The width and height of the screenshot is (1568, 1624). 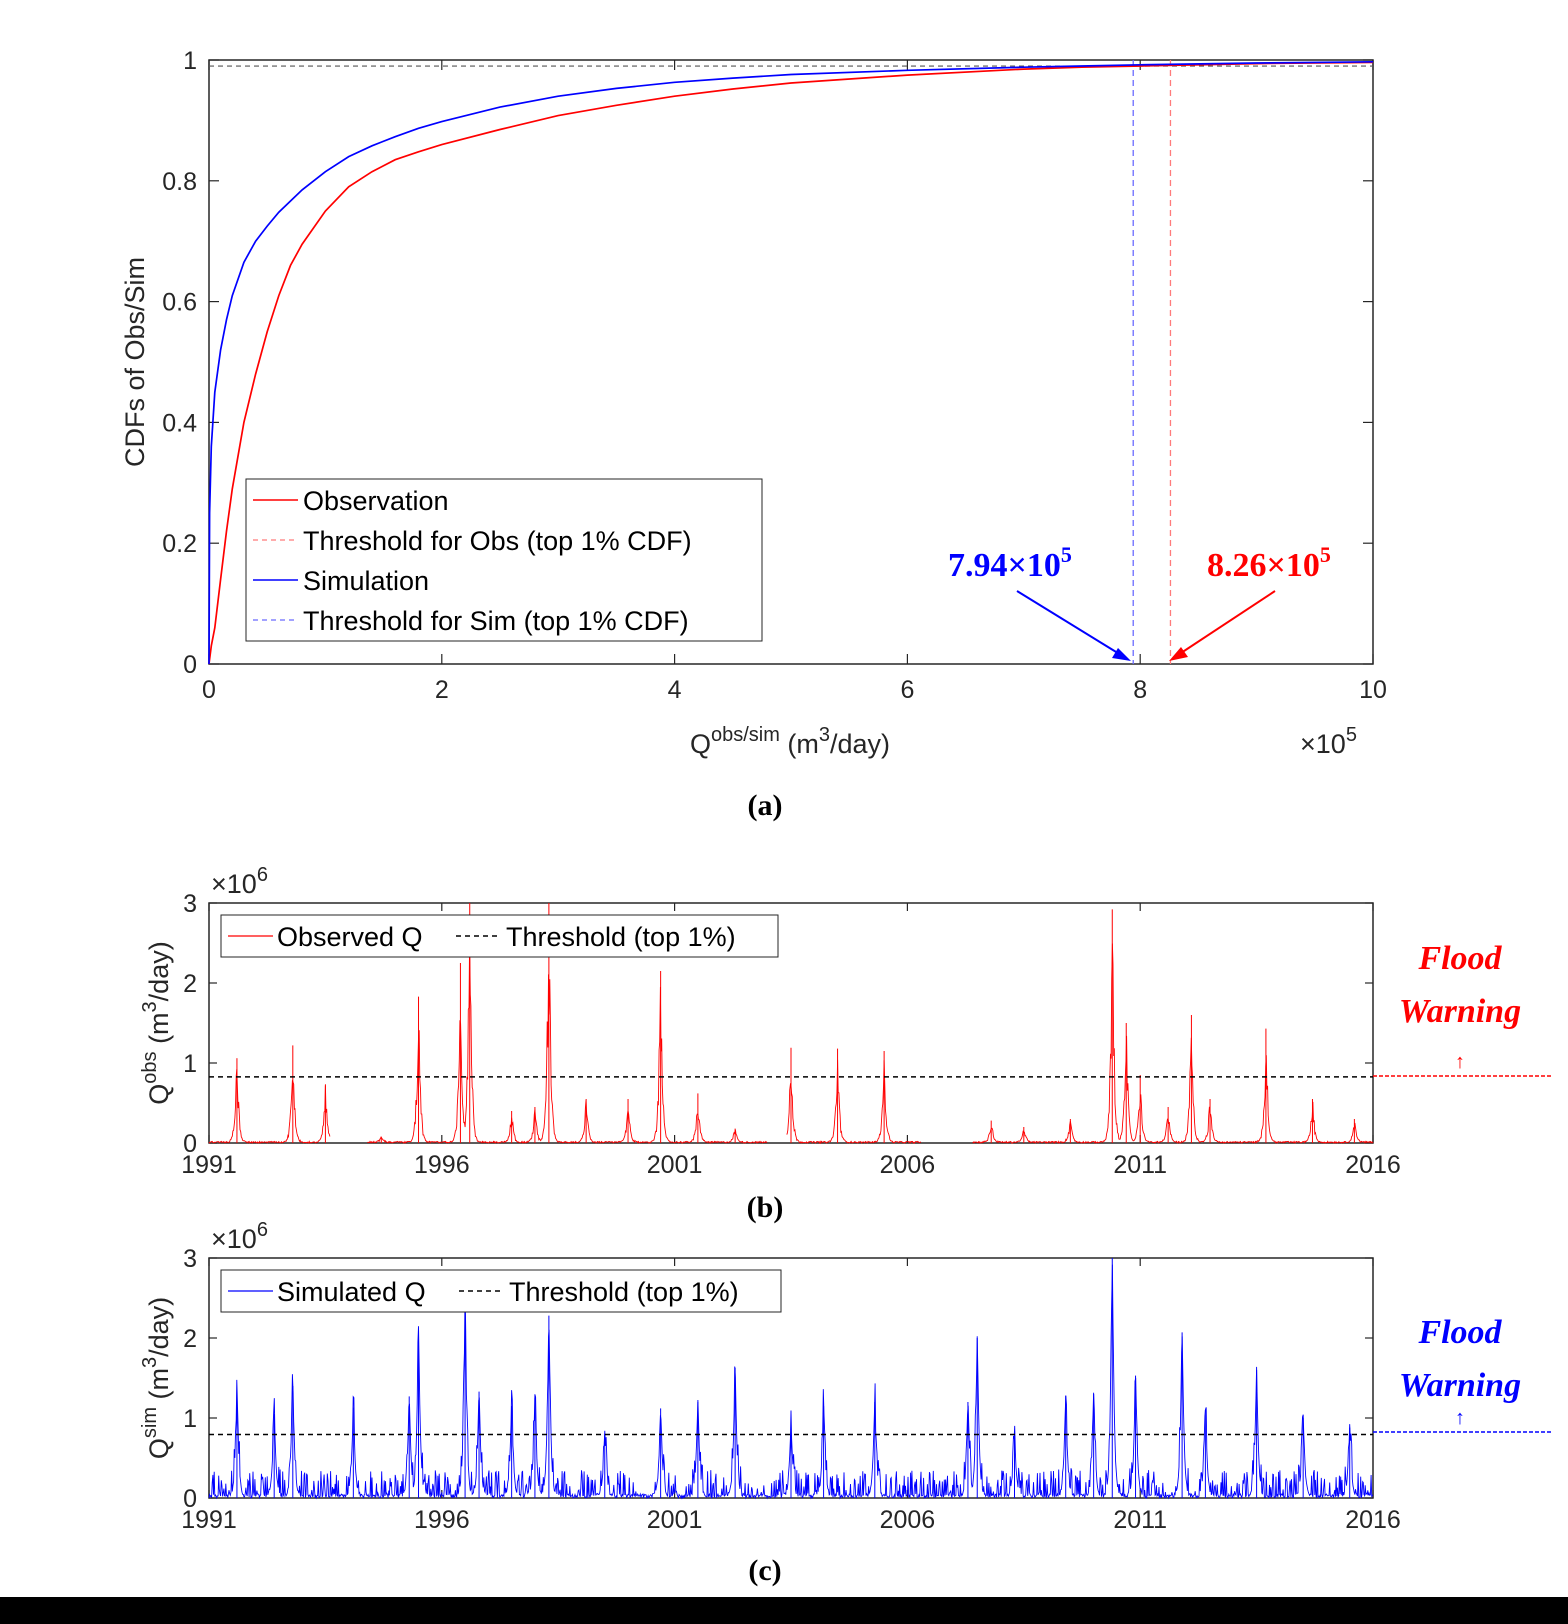 What do you see at coordinates (179, 182) in the screenshot?
I see `y-tick-label: 0.8` at bounding box center [179, 182].